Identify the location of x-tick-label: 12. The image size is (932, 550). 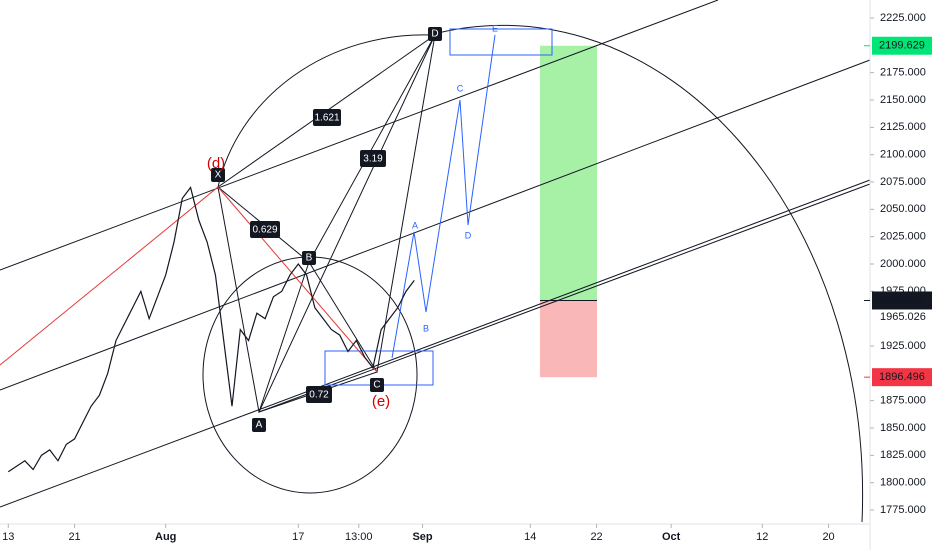
(762, 537).